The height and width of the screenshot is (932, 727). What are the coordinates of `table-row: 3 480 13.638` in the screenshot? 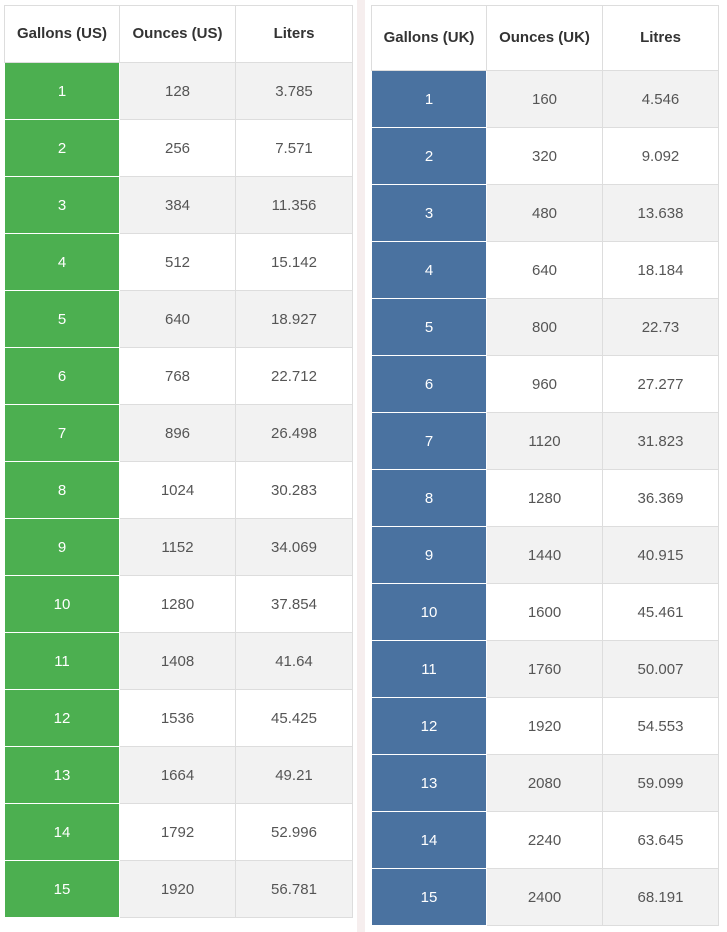 It's located at (545, 213).